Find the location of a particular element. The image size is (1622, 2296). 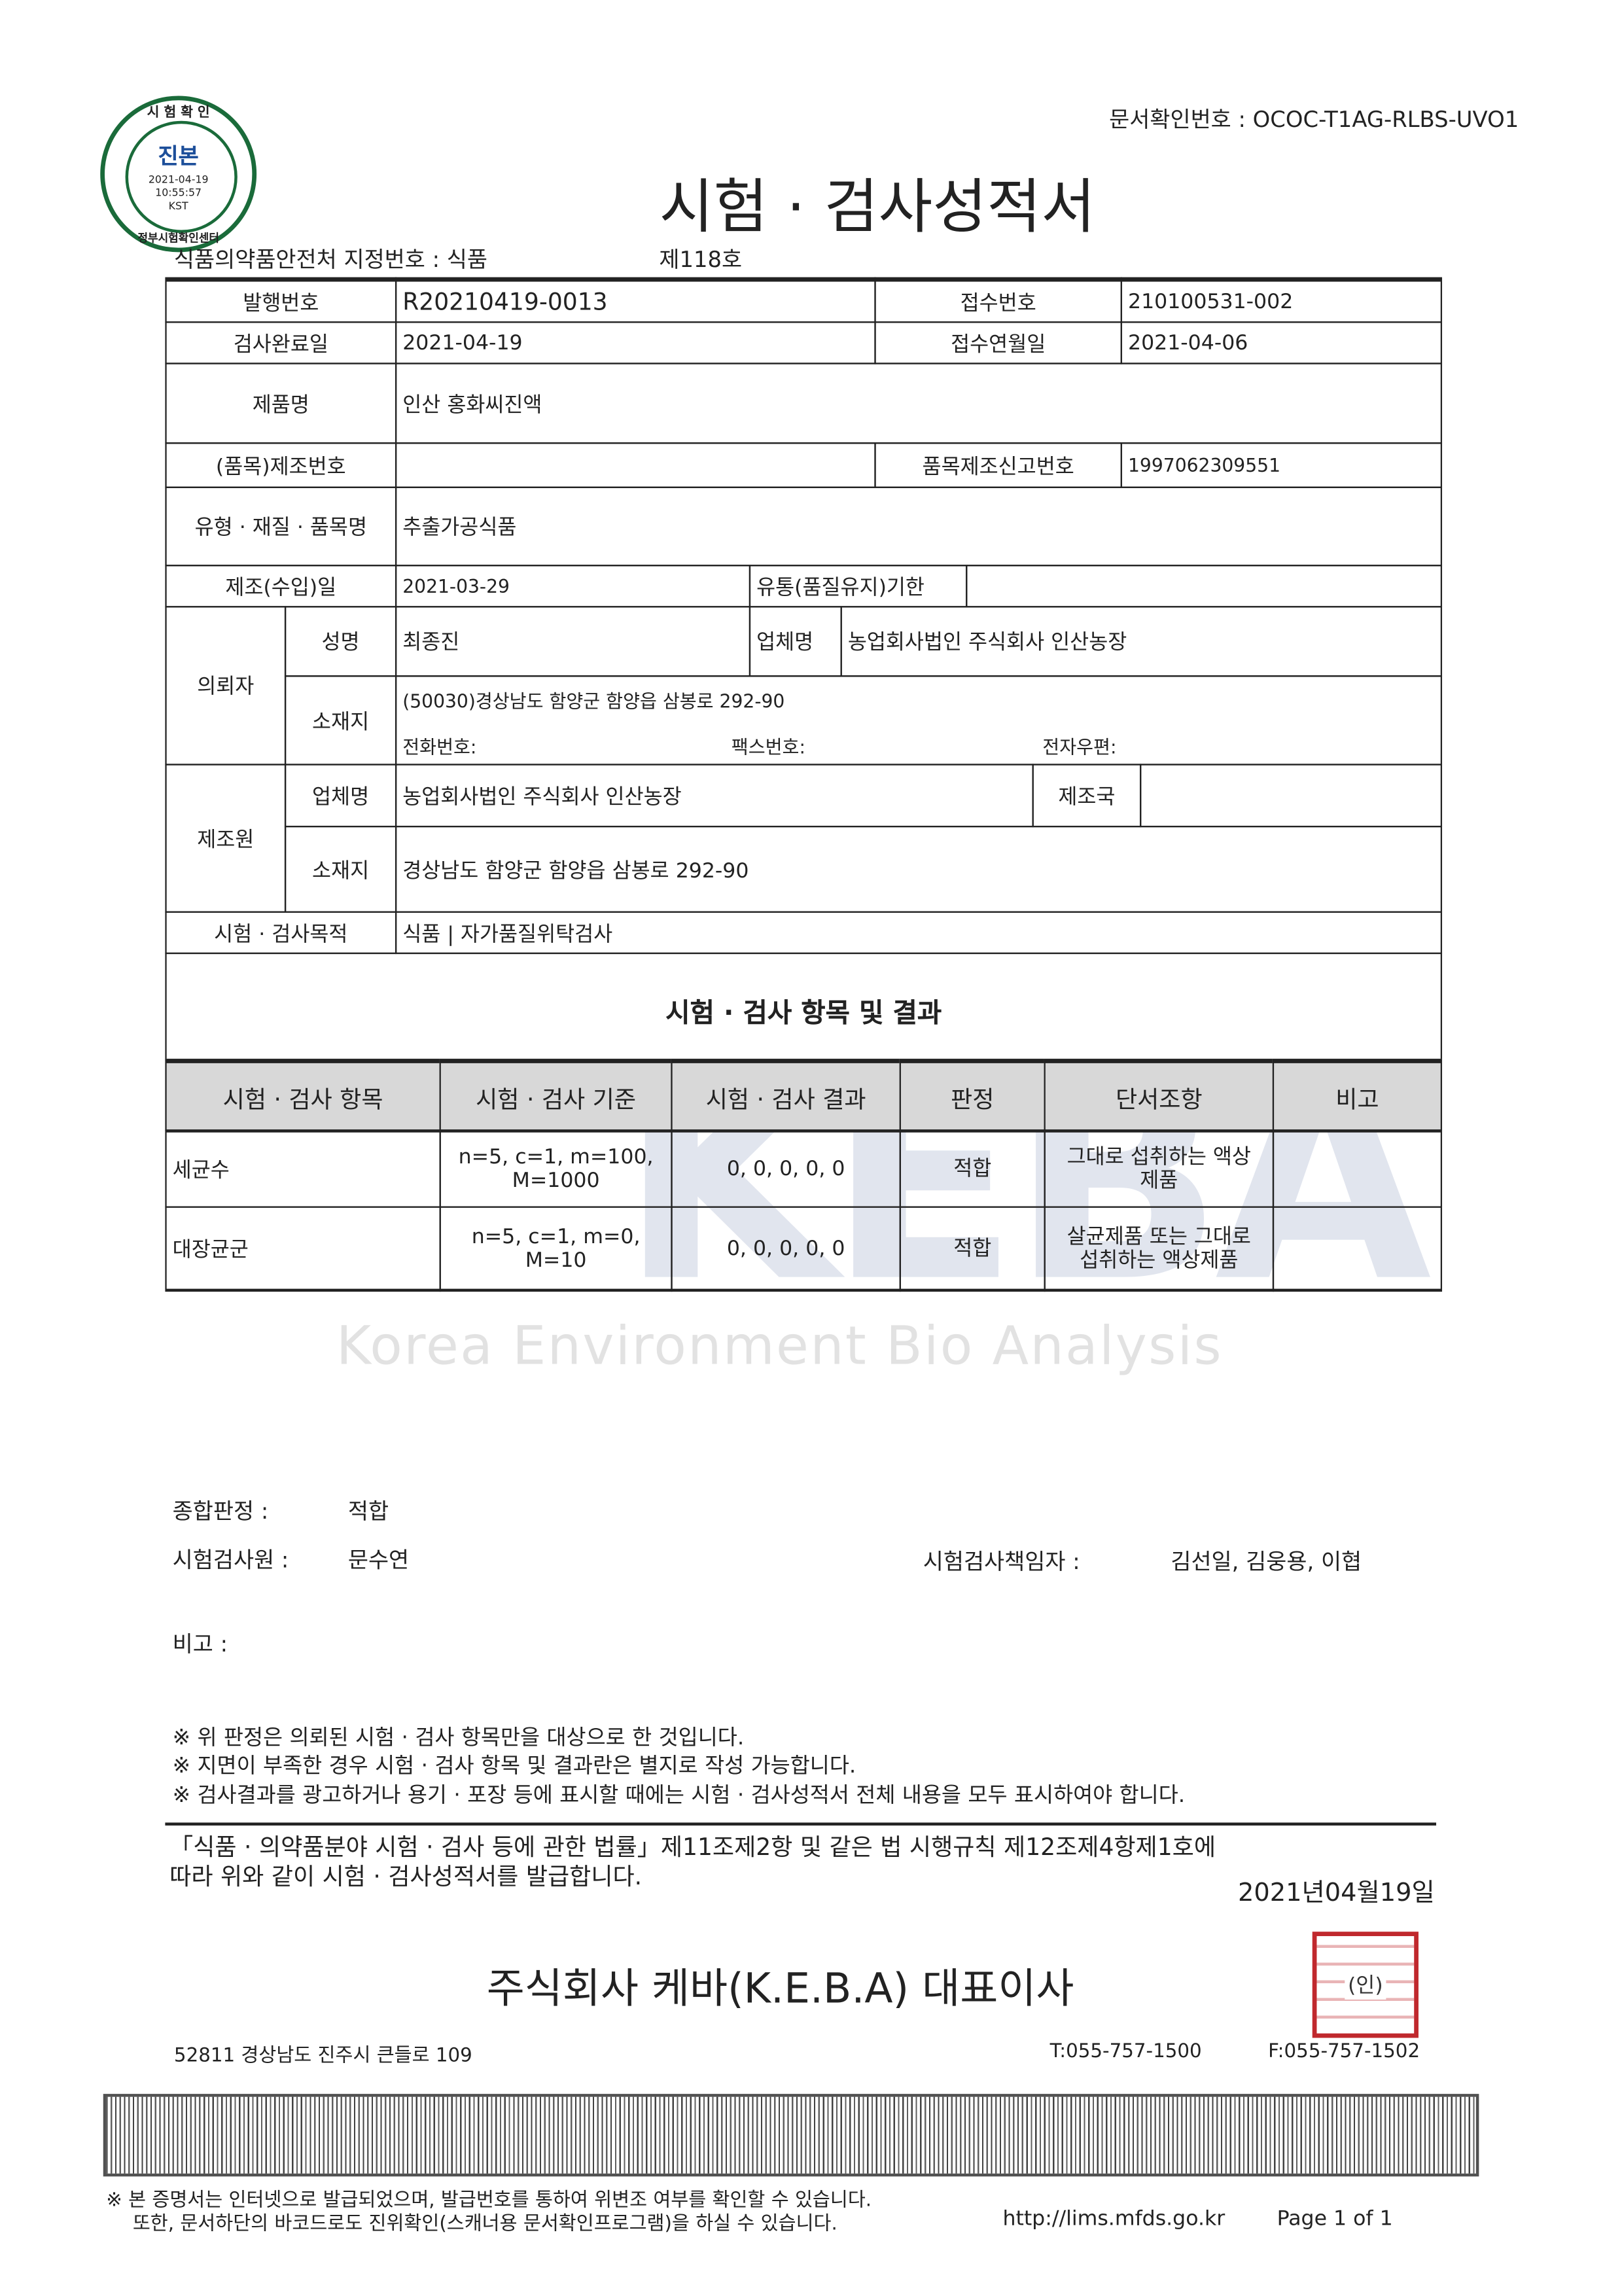

note: ※ 위 판정은 의뢰된 시험 · 검사 항목만을 대상으로 한 것입니다. is located at coordinates (458, 1739).